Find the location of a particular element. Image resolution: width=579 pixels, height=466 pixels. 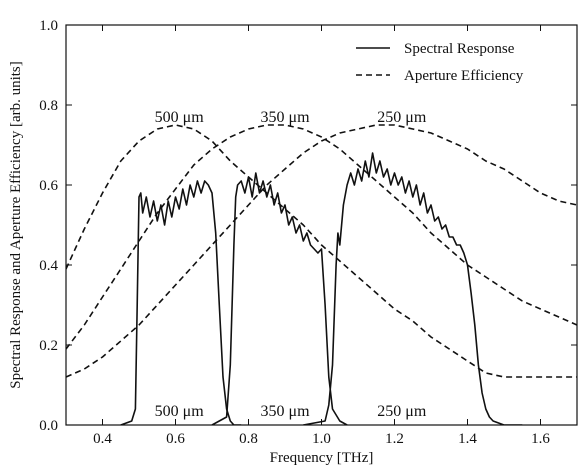

y-tick-label: 1.0 is located at coordinates (48, 26).